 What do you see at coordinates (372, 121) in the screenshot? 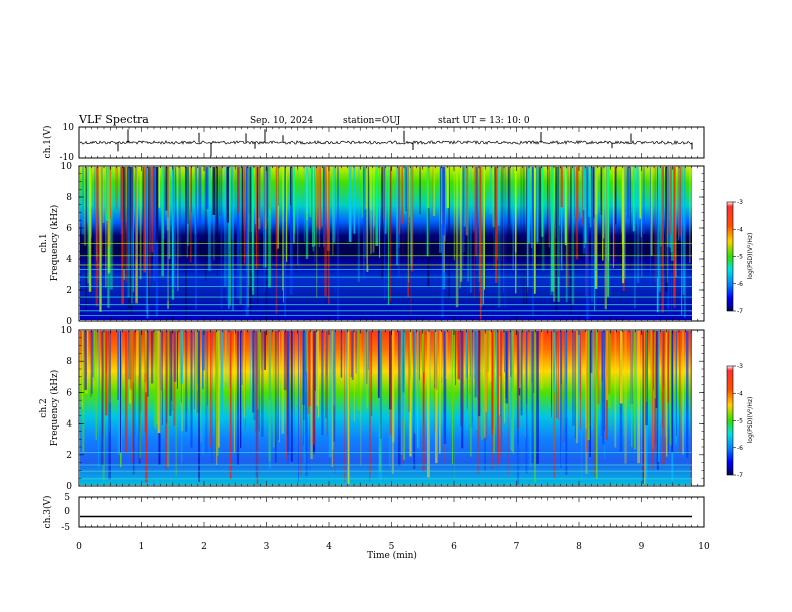
I see `station-label: station=OUJ` at bounding box center [372, 121].